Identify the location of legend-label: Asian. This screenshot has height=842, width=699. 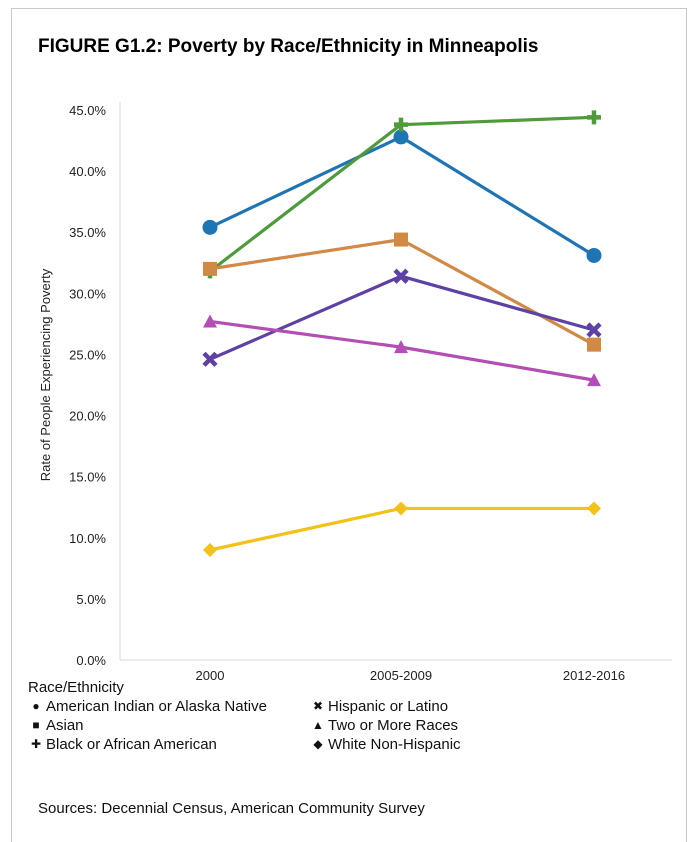
(65, 725).